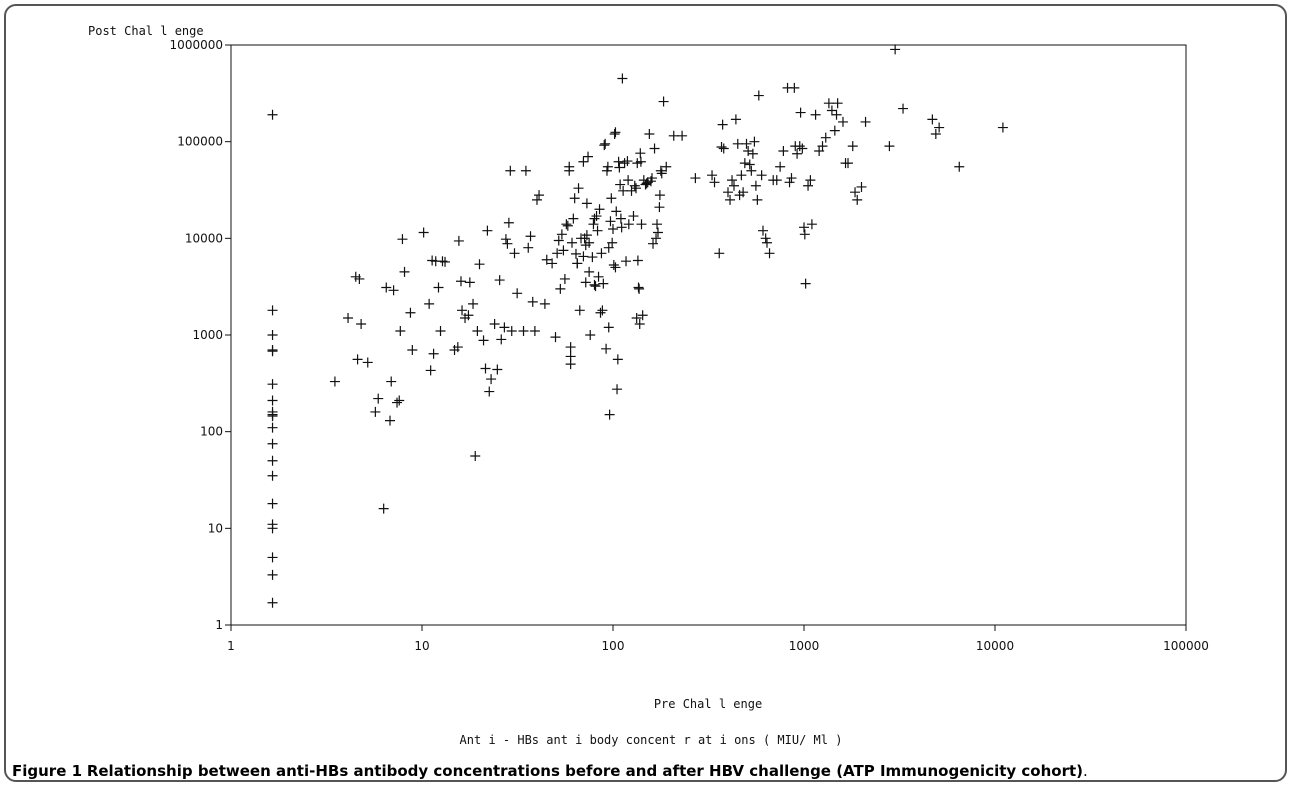 The width and height of the screenshot is (1295, 790). What do you see at coordinates (200, 335) in the screenshot?
I see `y-axis: 1 10 100 1000 10000 100000 1000000` at bounding box center [200, 335].